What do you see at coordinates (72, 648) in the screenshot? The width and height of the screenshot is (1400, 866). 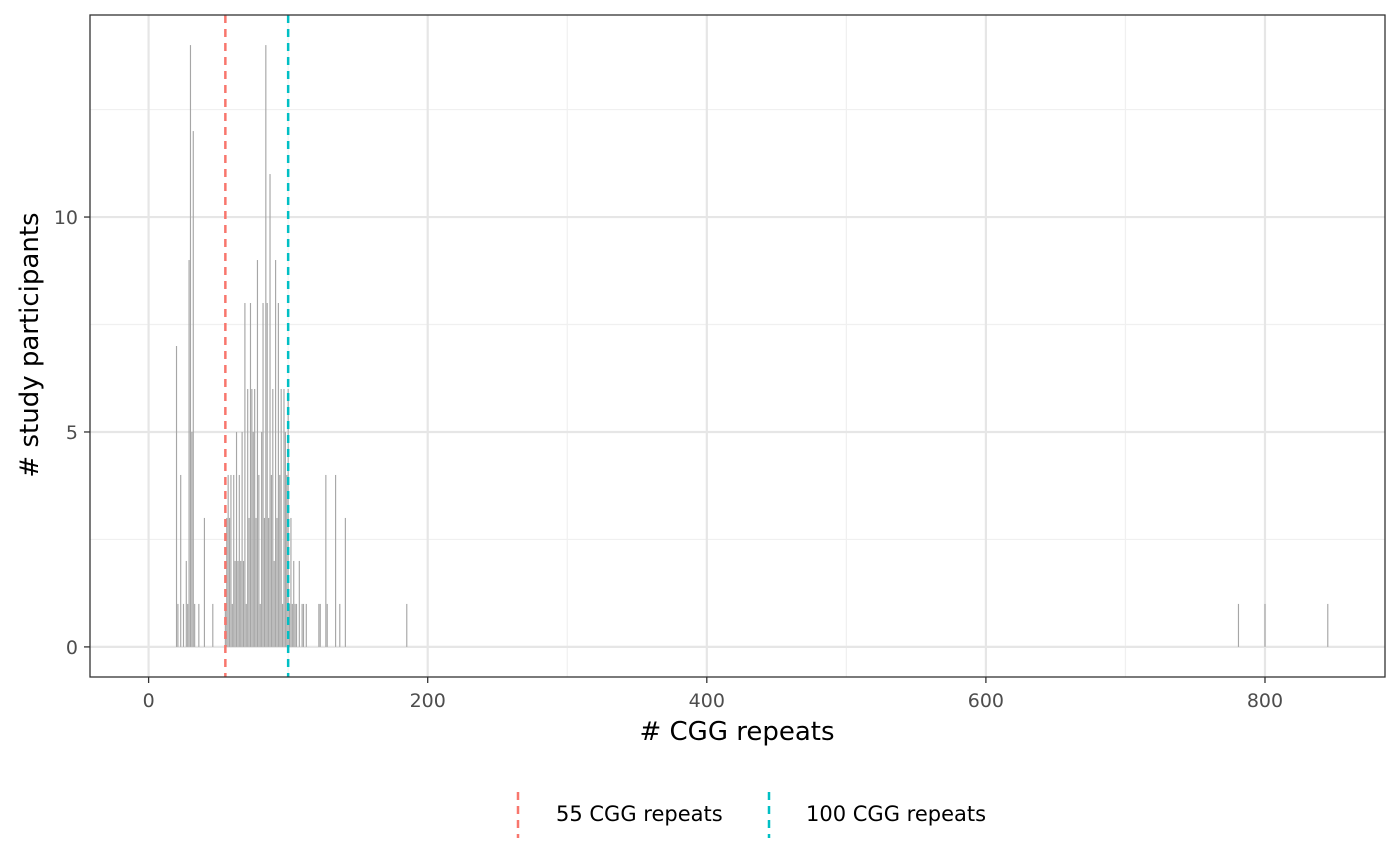 I see `y-tick-label: 0` at bounding box center [72, 648].